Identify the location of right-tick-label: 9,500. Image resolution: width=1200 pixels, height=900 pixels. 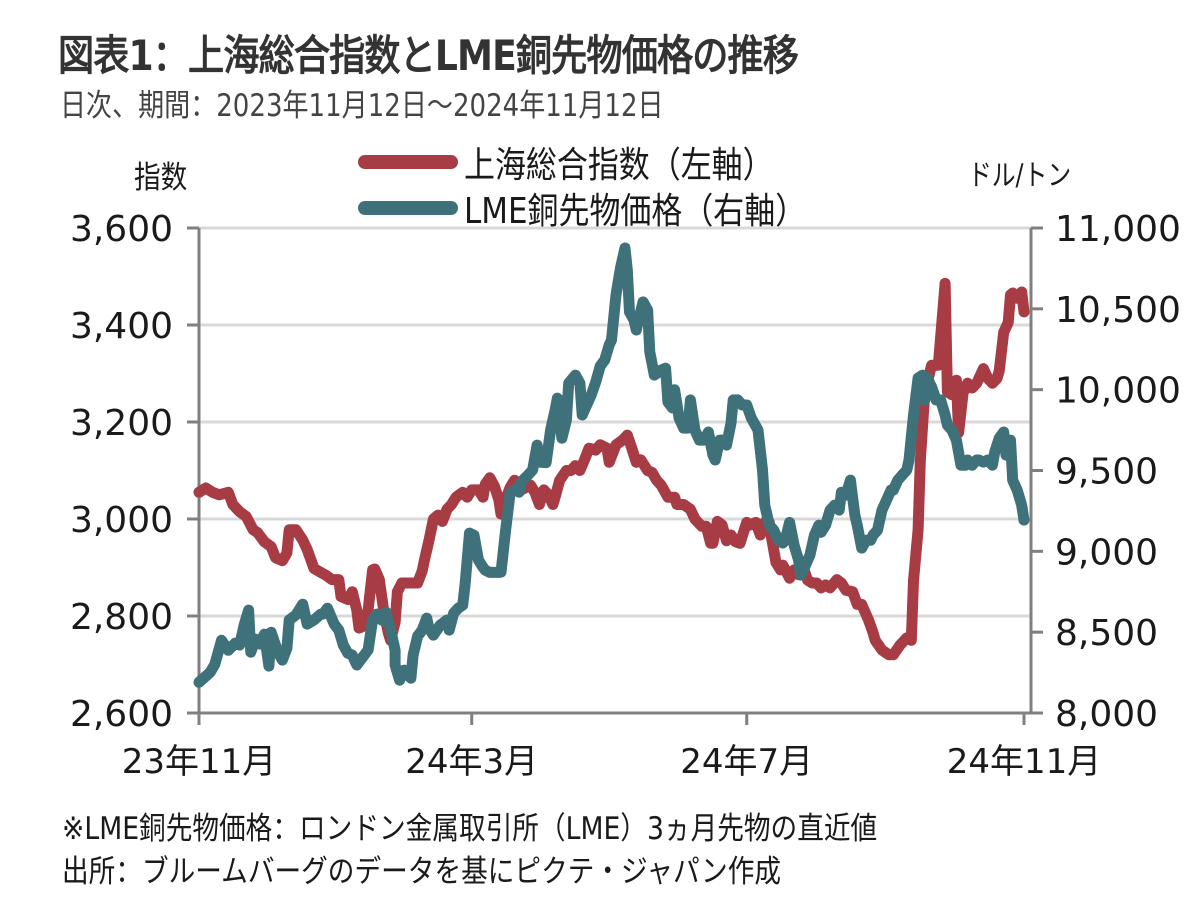
(1106, 472).